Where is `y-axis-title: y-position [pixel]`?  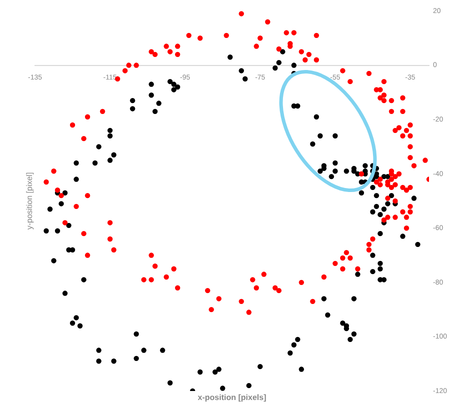 y-axis-title: y-position [pixel] is located at coordinates (29, 201).